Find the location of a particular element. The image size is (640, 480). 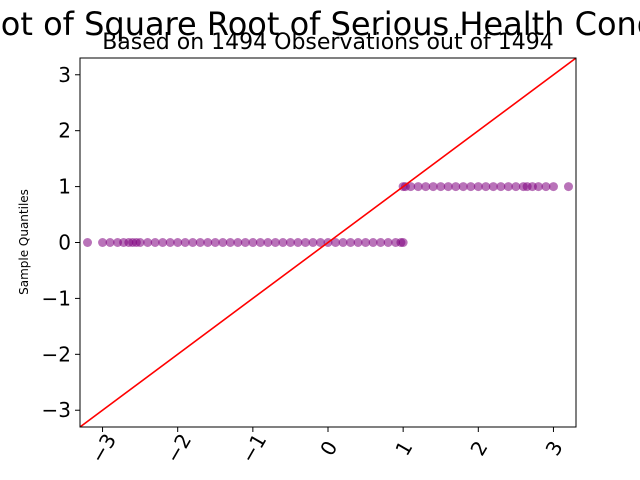

y-tick-label: −2 is located at coordinates (56, 354).